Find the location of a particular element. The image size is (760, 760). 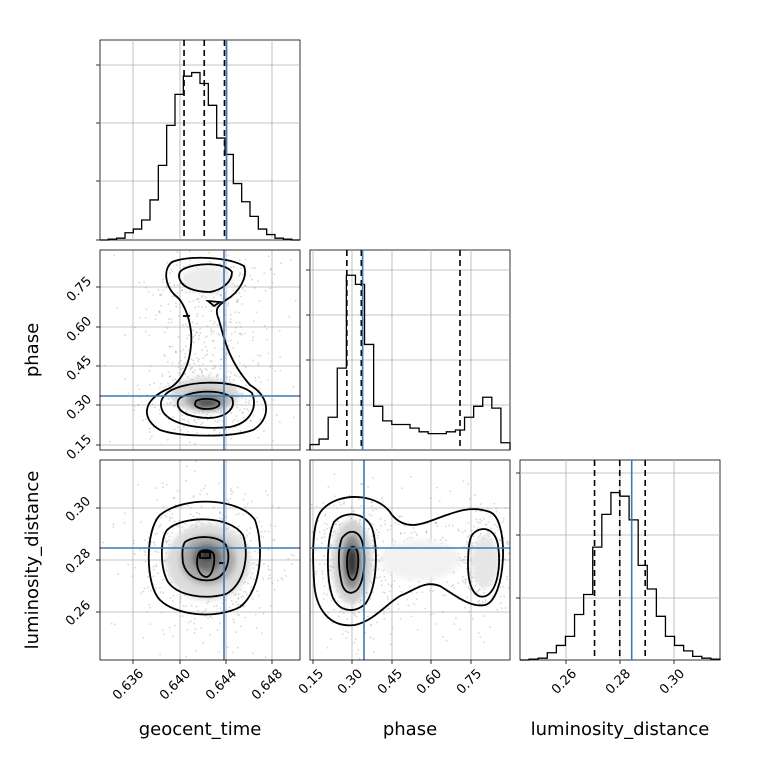

ticks is located at coordinates (595, 568).